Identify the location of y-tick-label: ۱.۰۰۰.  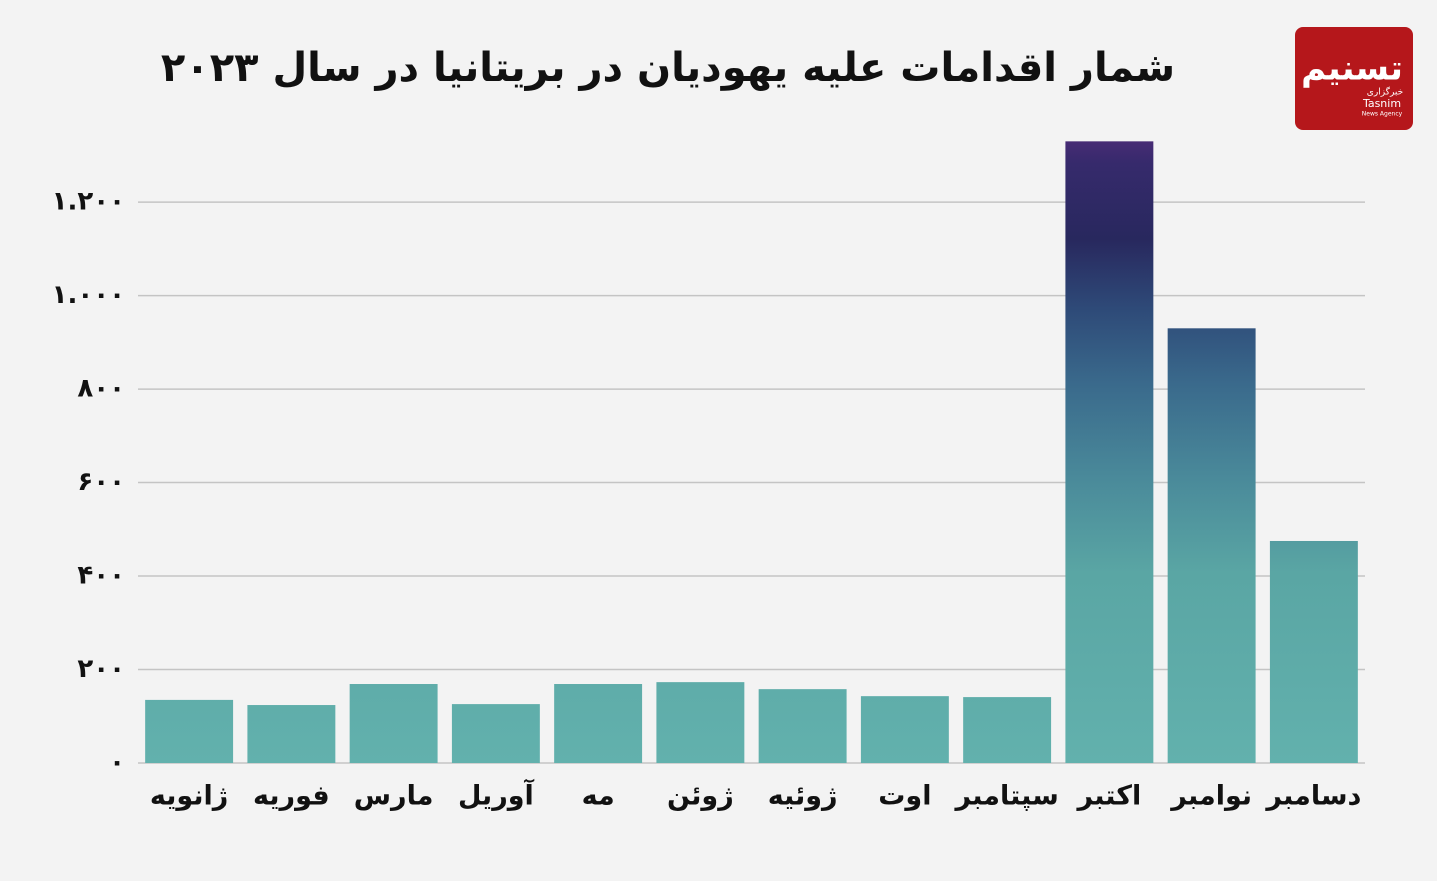
(88, 295).